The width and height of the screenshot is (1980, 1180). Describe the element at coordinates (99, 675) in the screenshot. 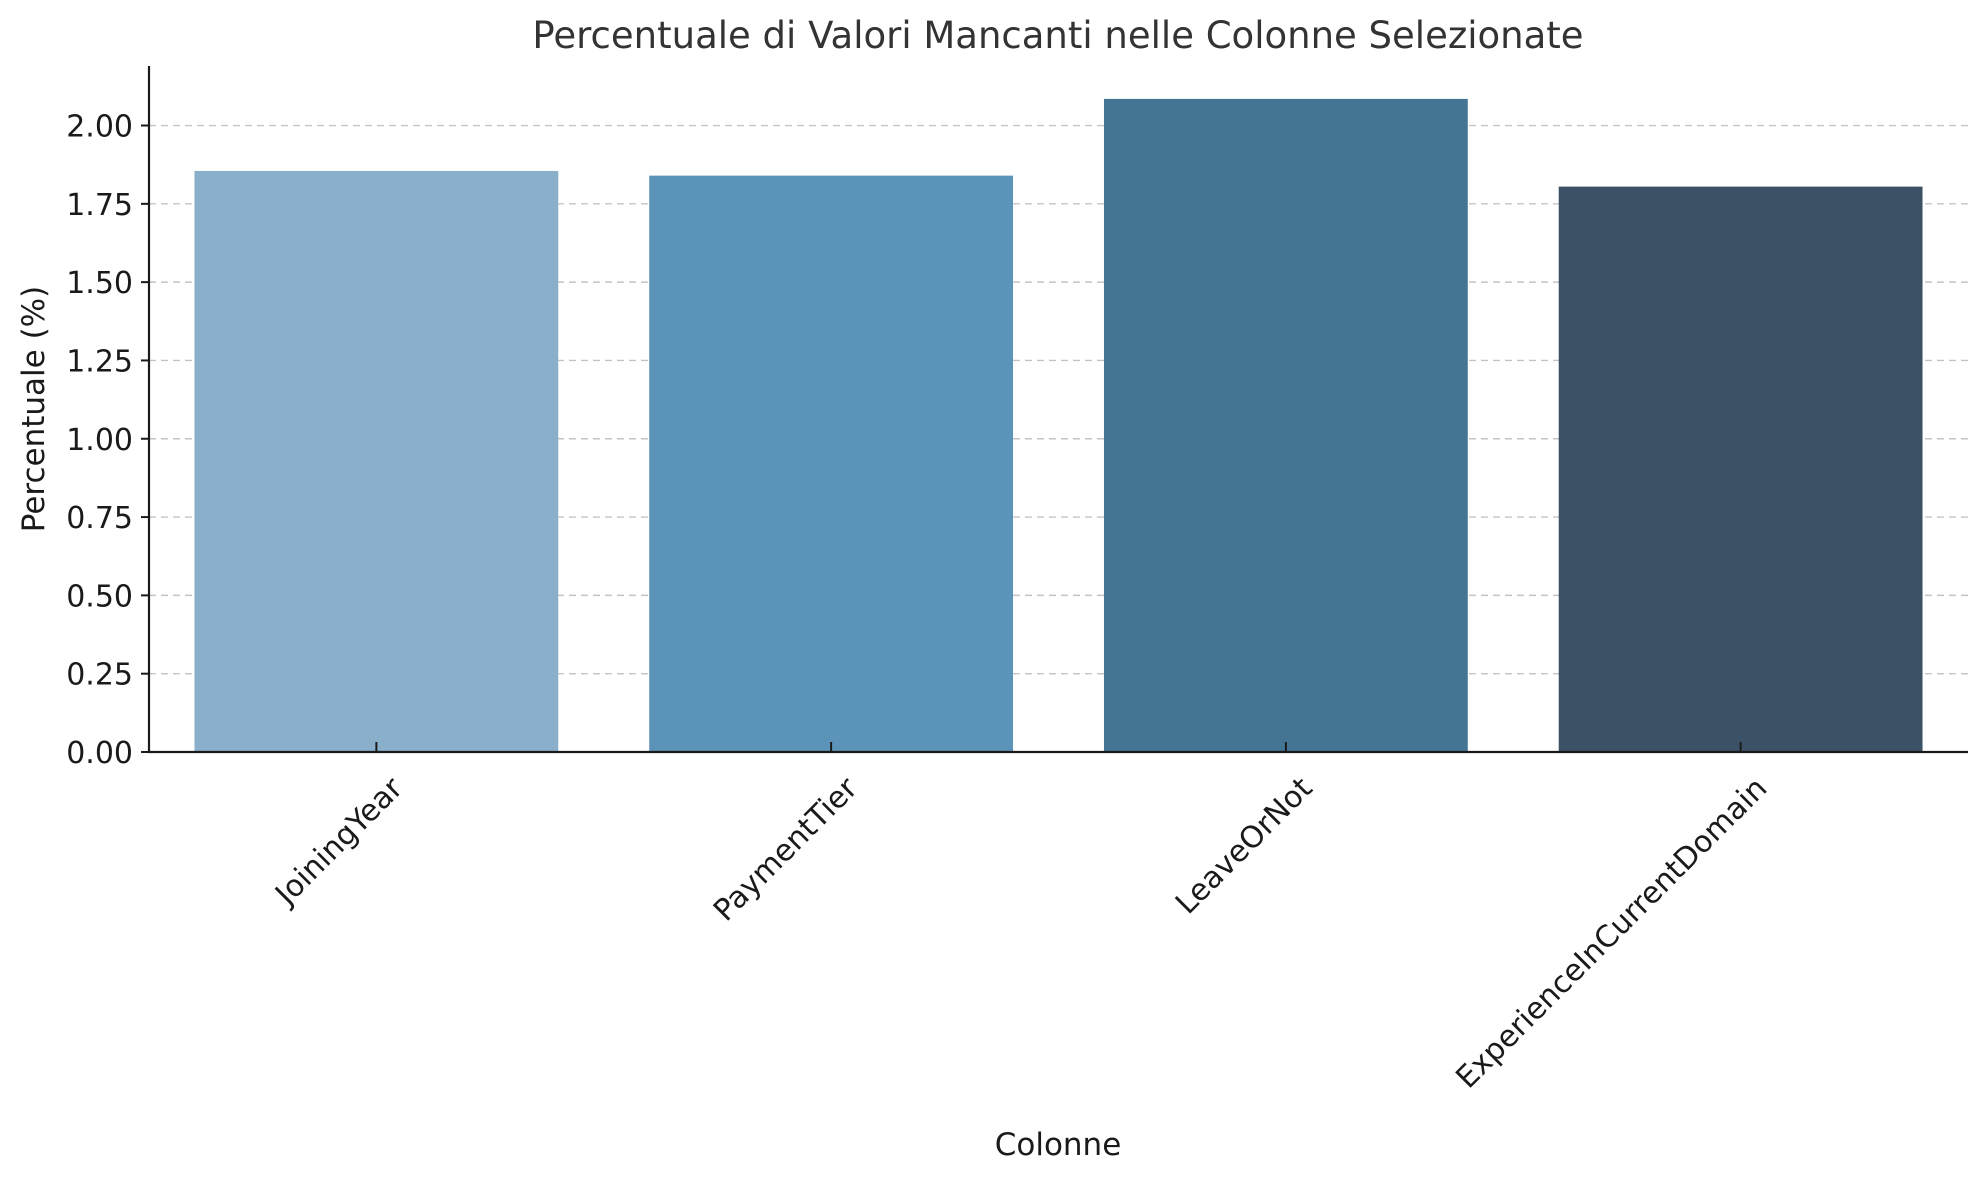

I see `y-tick-label: 0.25` at that location.